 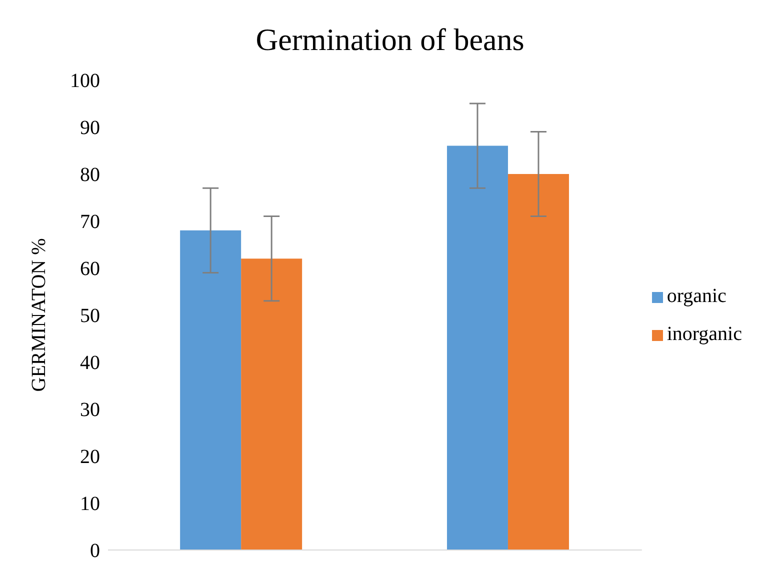 What do you see at coordinates (90, 175) in the screenshot?
I see `y-tick-label: 80` at bounding box center [90, 175].